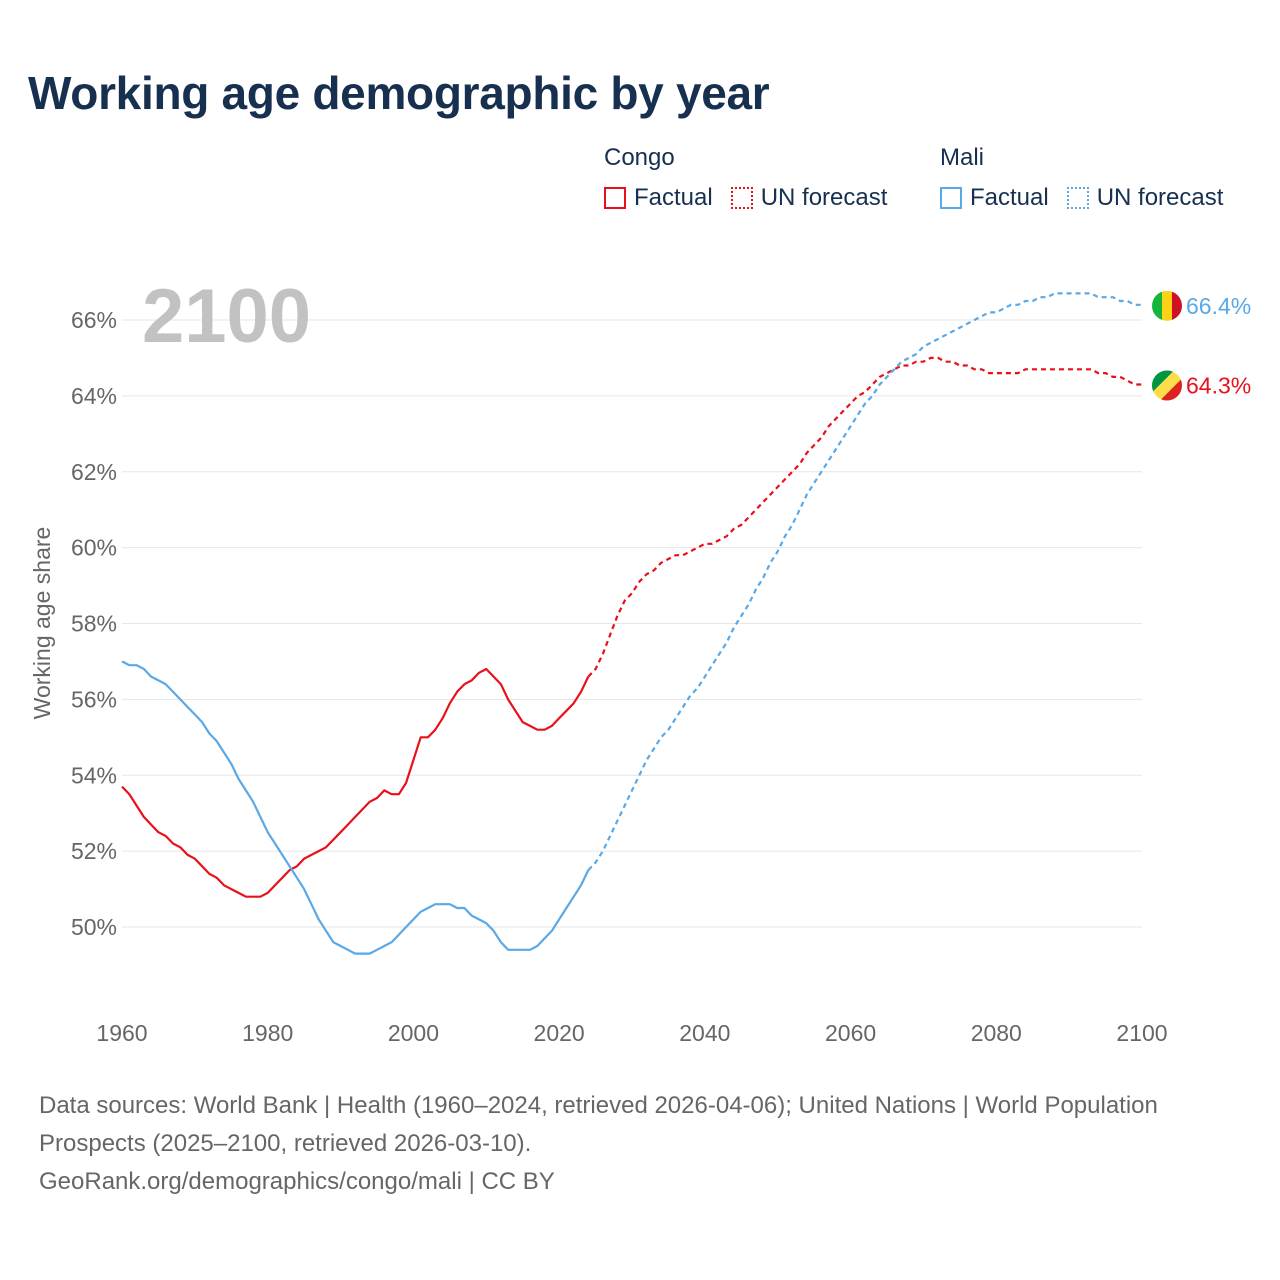 Image resolution: width=1280 pixels, height=1280 pixels. I want to click on series-line-mali-factual, so click(355, 807).